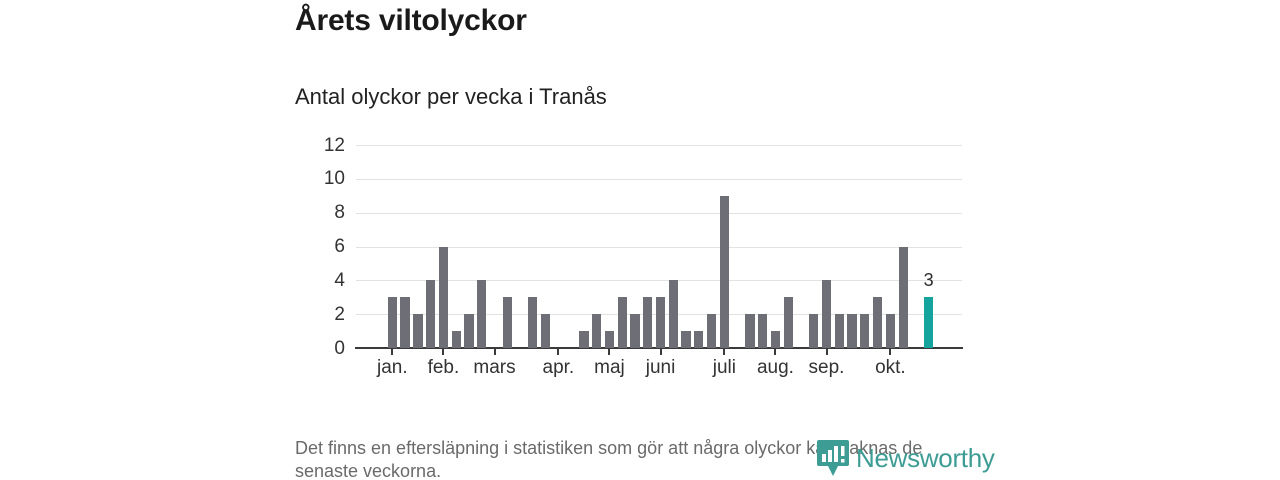 The width and height of the screenshot is (1280, 480). I want to click on month-label-okt: okt., so click(890, 367).